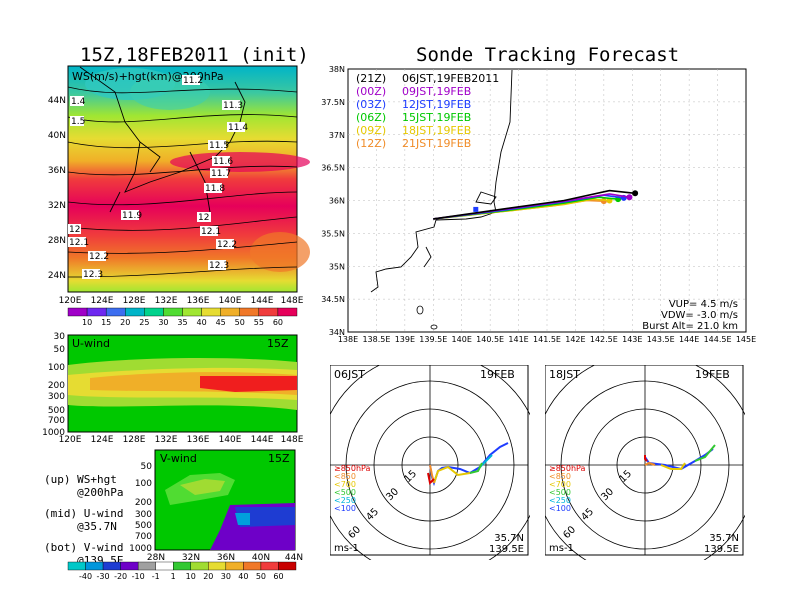 Image resolution: width=792 pixels, height=612 pixels. I want to click on lat-tick: 40N, so click(261, 558).